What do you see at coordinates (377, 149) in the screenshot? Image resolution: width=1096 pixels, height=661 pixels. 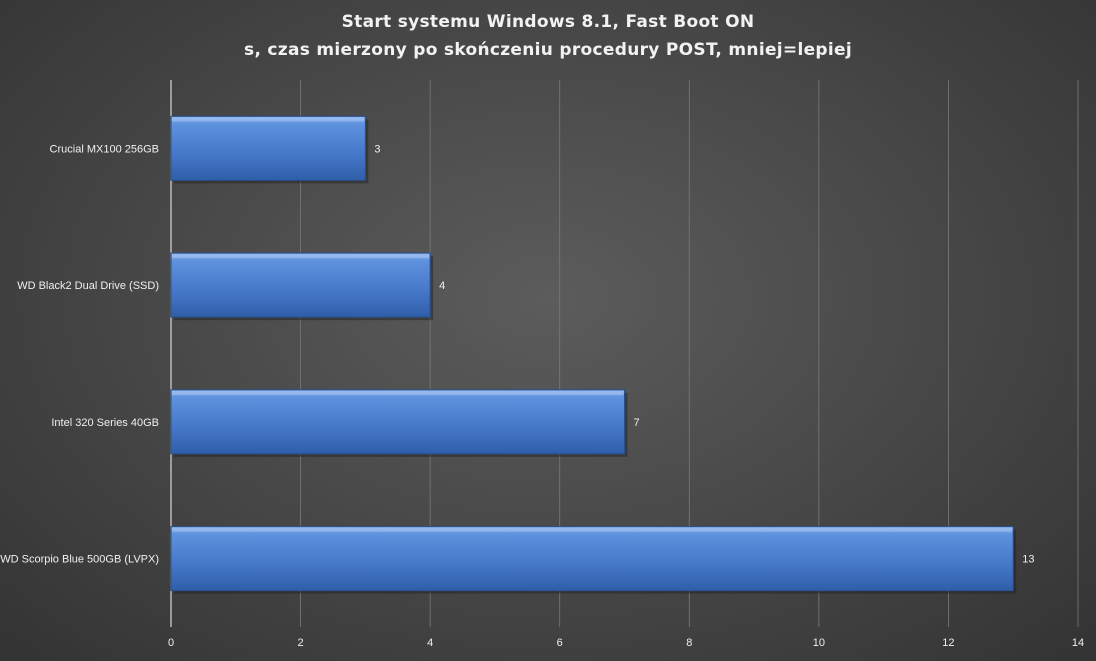 I see `data-label: 3` at bounding box center [377, 149].